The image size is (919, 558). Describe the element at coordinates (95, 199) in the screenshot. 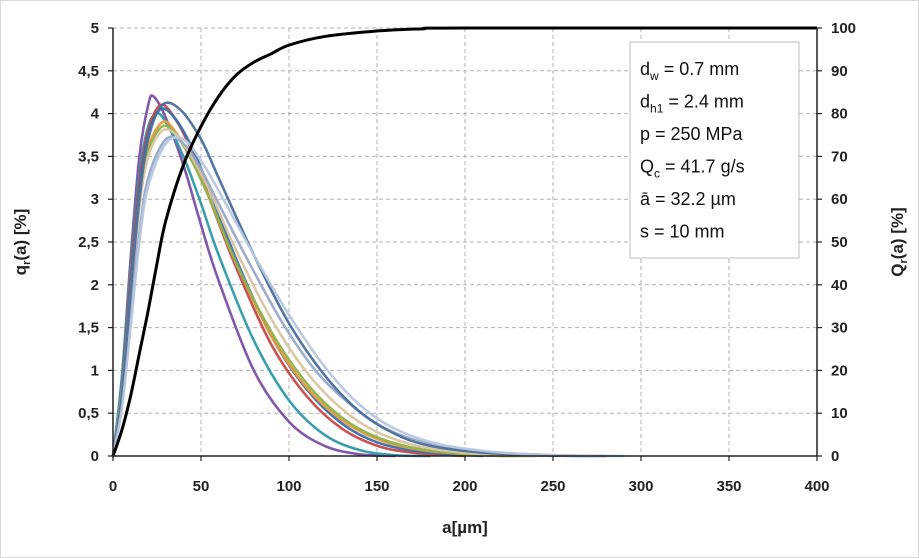

I see `y-left-tick-label: 3` at that location.